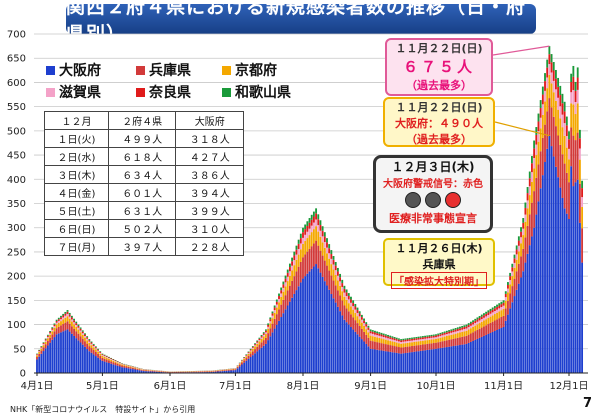 Image resolution: width=600 pixels, height=415 pixels. I want to click on table-cell-date: ７日(月), so click(76, 246).